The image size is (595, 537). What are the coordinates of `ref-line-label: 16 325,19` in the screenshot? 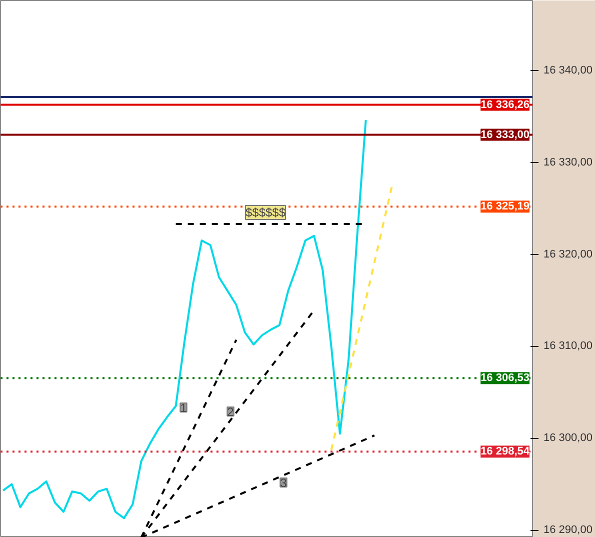 It's located at (505, 206).